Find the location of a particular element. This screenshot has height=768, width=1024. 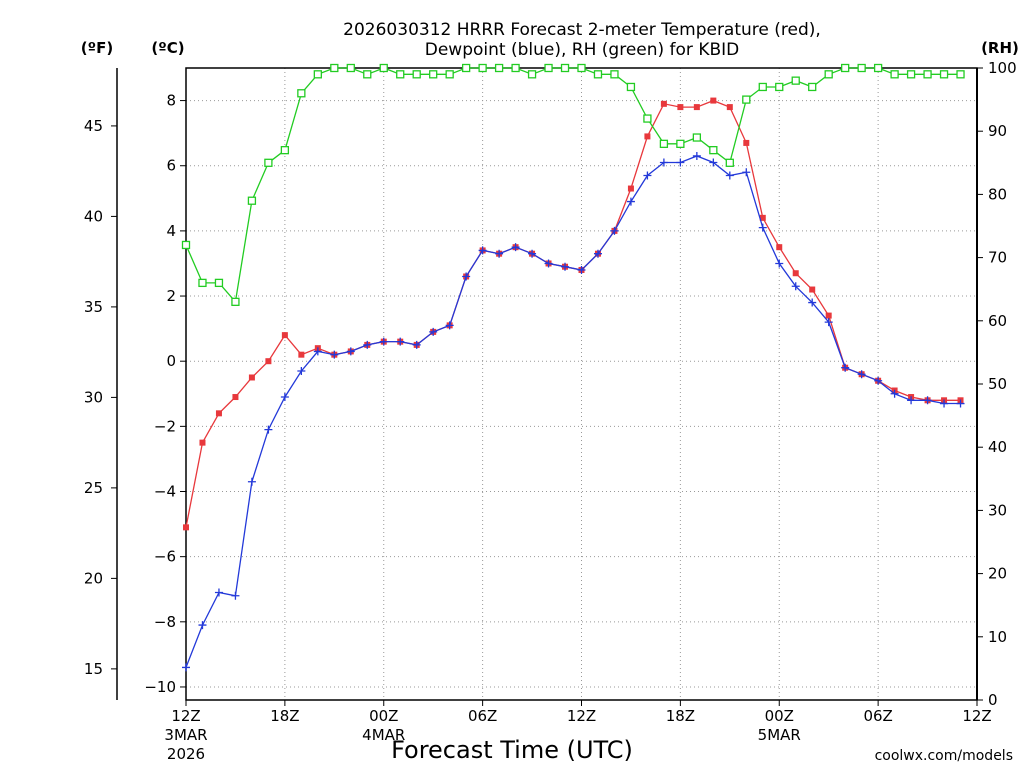

fahrenheit-tick-label: 20 is located at coordinates (93, 578).